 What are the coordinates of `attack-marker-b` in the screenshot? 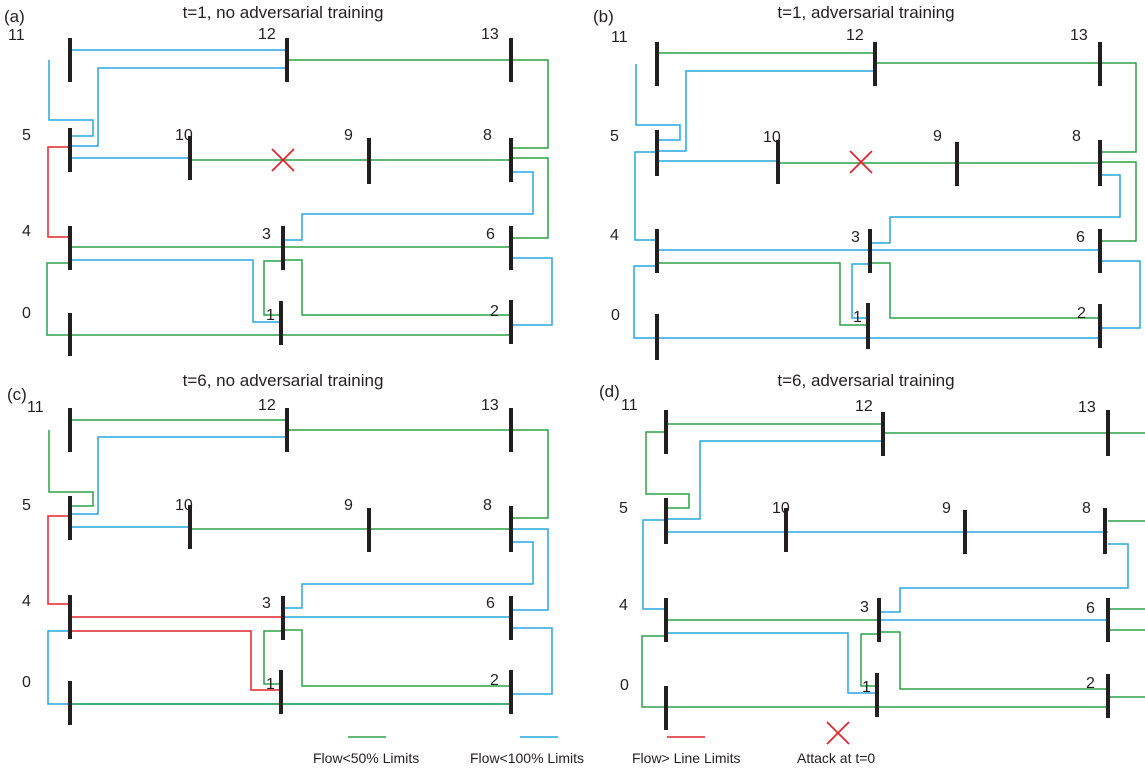 It's located at (861, 162).